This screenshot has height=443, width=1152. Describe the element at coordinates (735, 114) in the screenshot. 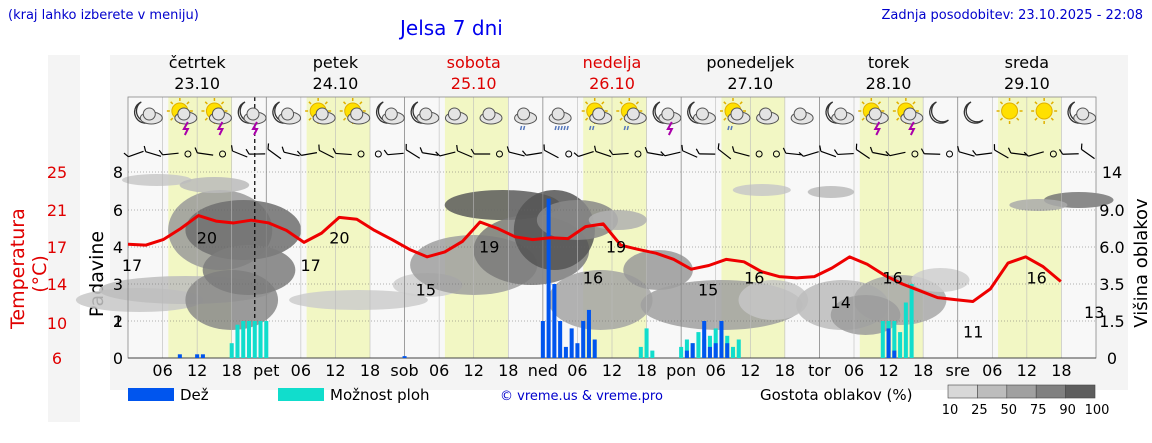

I see `sun-cloud-rain-icon` at that location.